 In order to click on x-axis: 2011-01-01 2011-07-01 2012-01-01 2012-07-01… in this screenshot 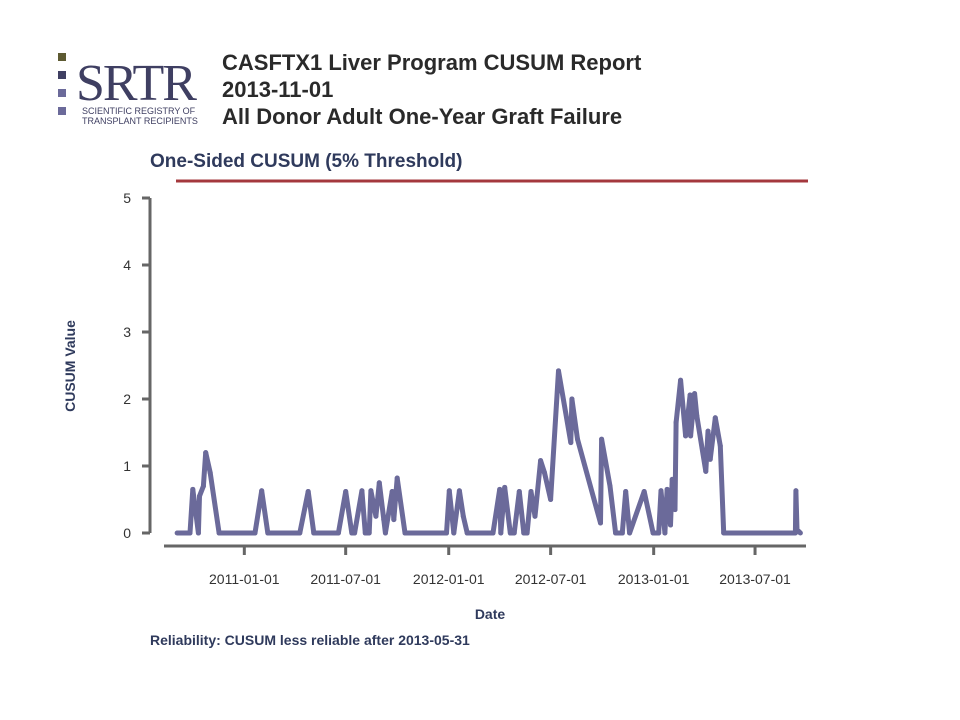, I will do `click(485, 565)`.